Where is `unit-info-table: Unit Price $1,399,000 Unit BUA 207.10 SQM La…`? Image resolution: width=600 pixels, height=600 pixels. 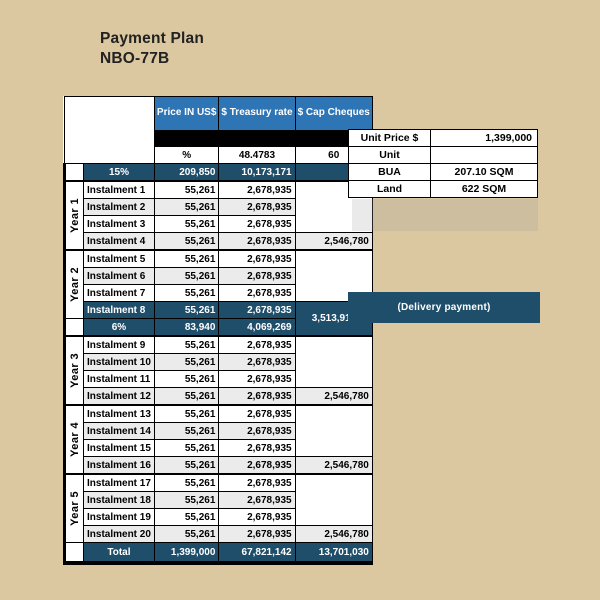
unit-info-table: Unit Price $1,399,000 Unit BUA 207.10 SQM La… is located at coordinates (443, 163).